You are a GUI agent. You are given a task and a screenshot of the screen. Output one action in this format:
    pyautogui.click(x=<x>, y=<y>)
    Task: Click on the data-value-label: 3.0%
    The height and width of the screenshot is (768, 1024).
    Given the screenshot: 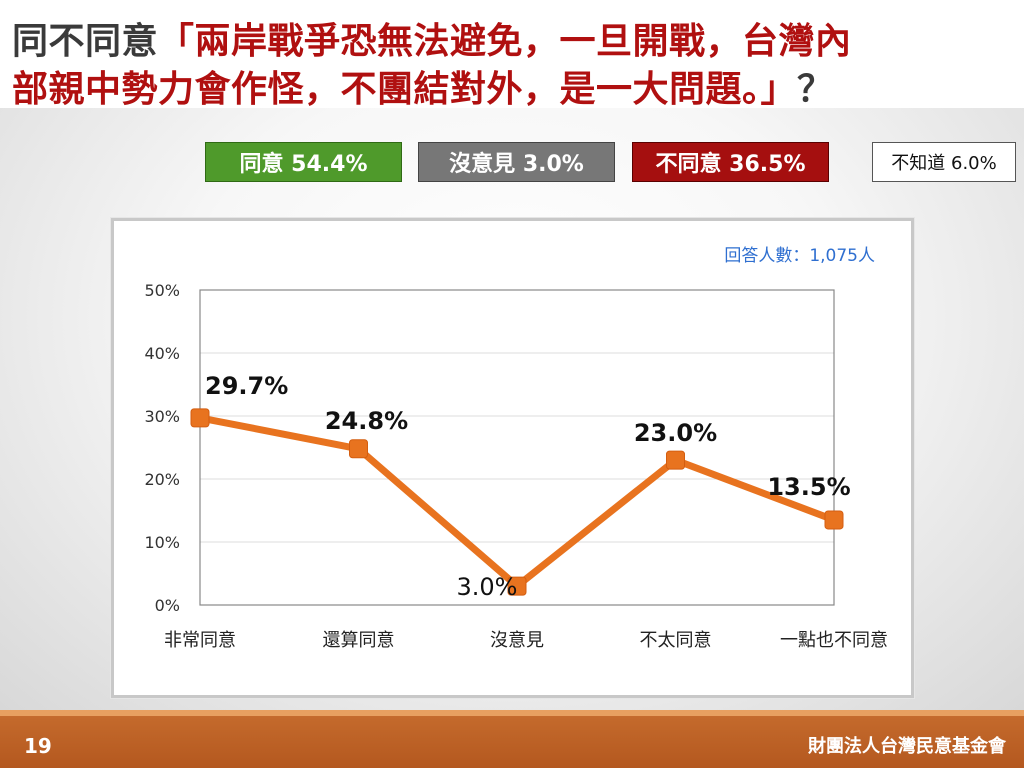 What is the action you would take?
    pyautogui.click(x=487, y=587)
    